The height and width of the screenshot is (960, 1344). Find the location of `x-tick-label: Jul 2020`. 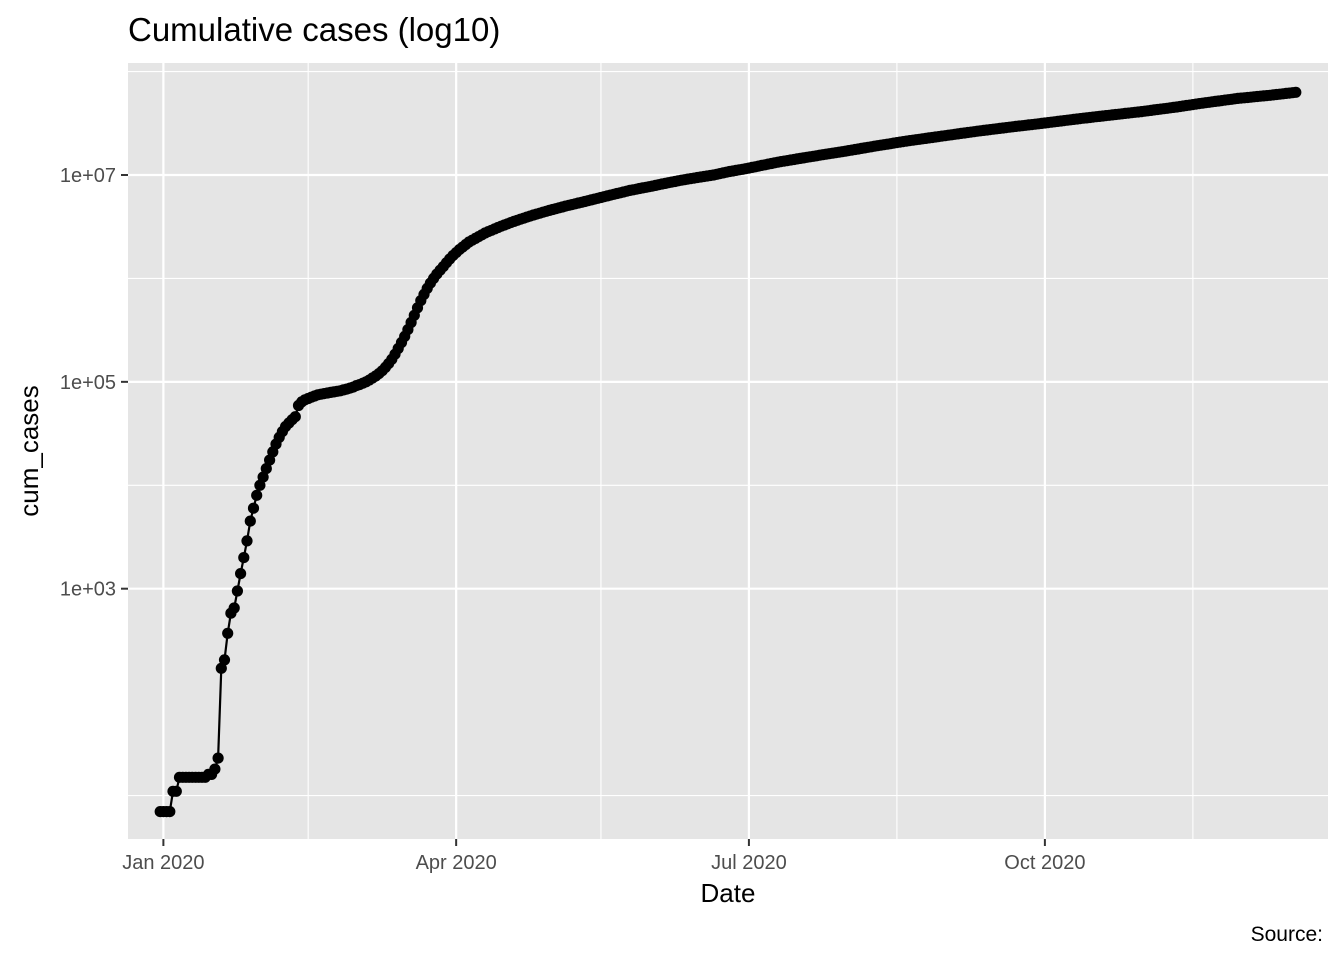

x-tick-label: Jul 2020 is located at coordinates (749, 863).